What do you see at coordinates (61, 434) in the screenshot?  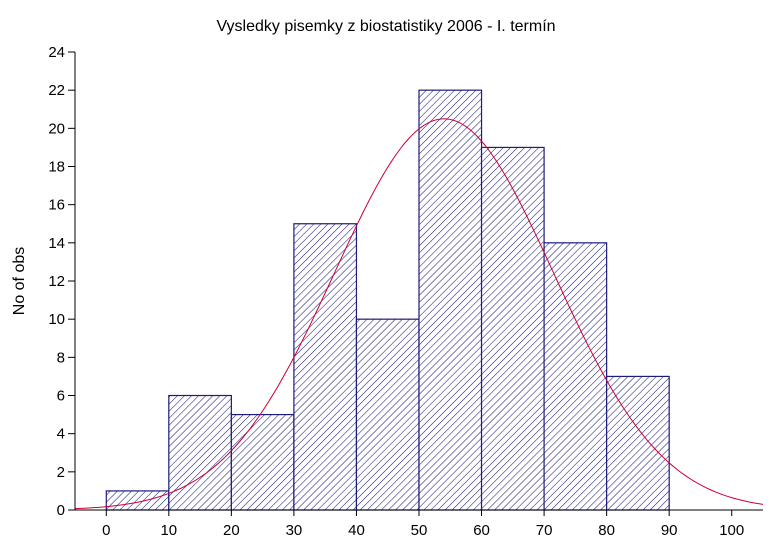 I see `y-tick-label-4: 4` at bounding box center [61, 434].